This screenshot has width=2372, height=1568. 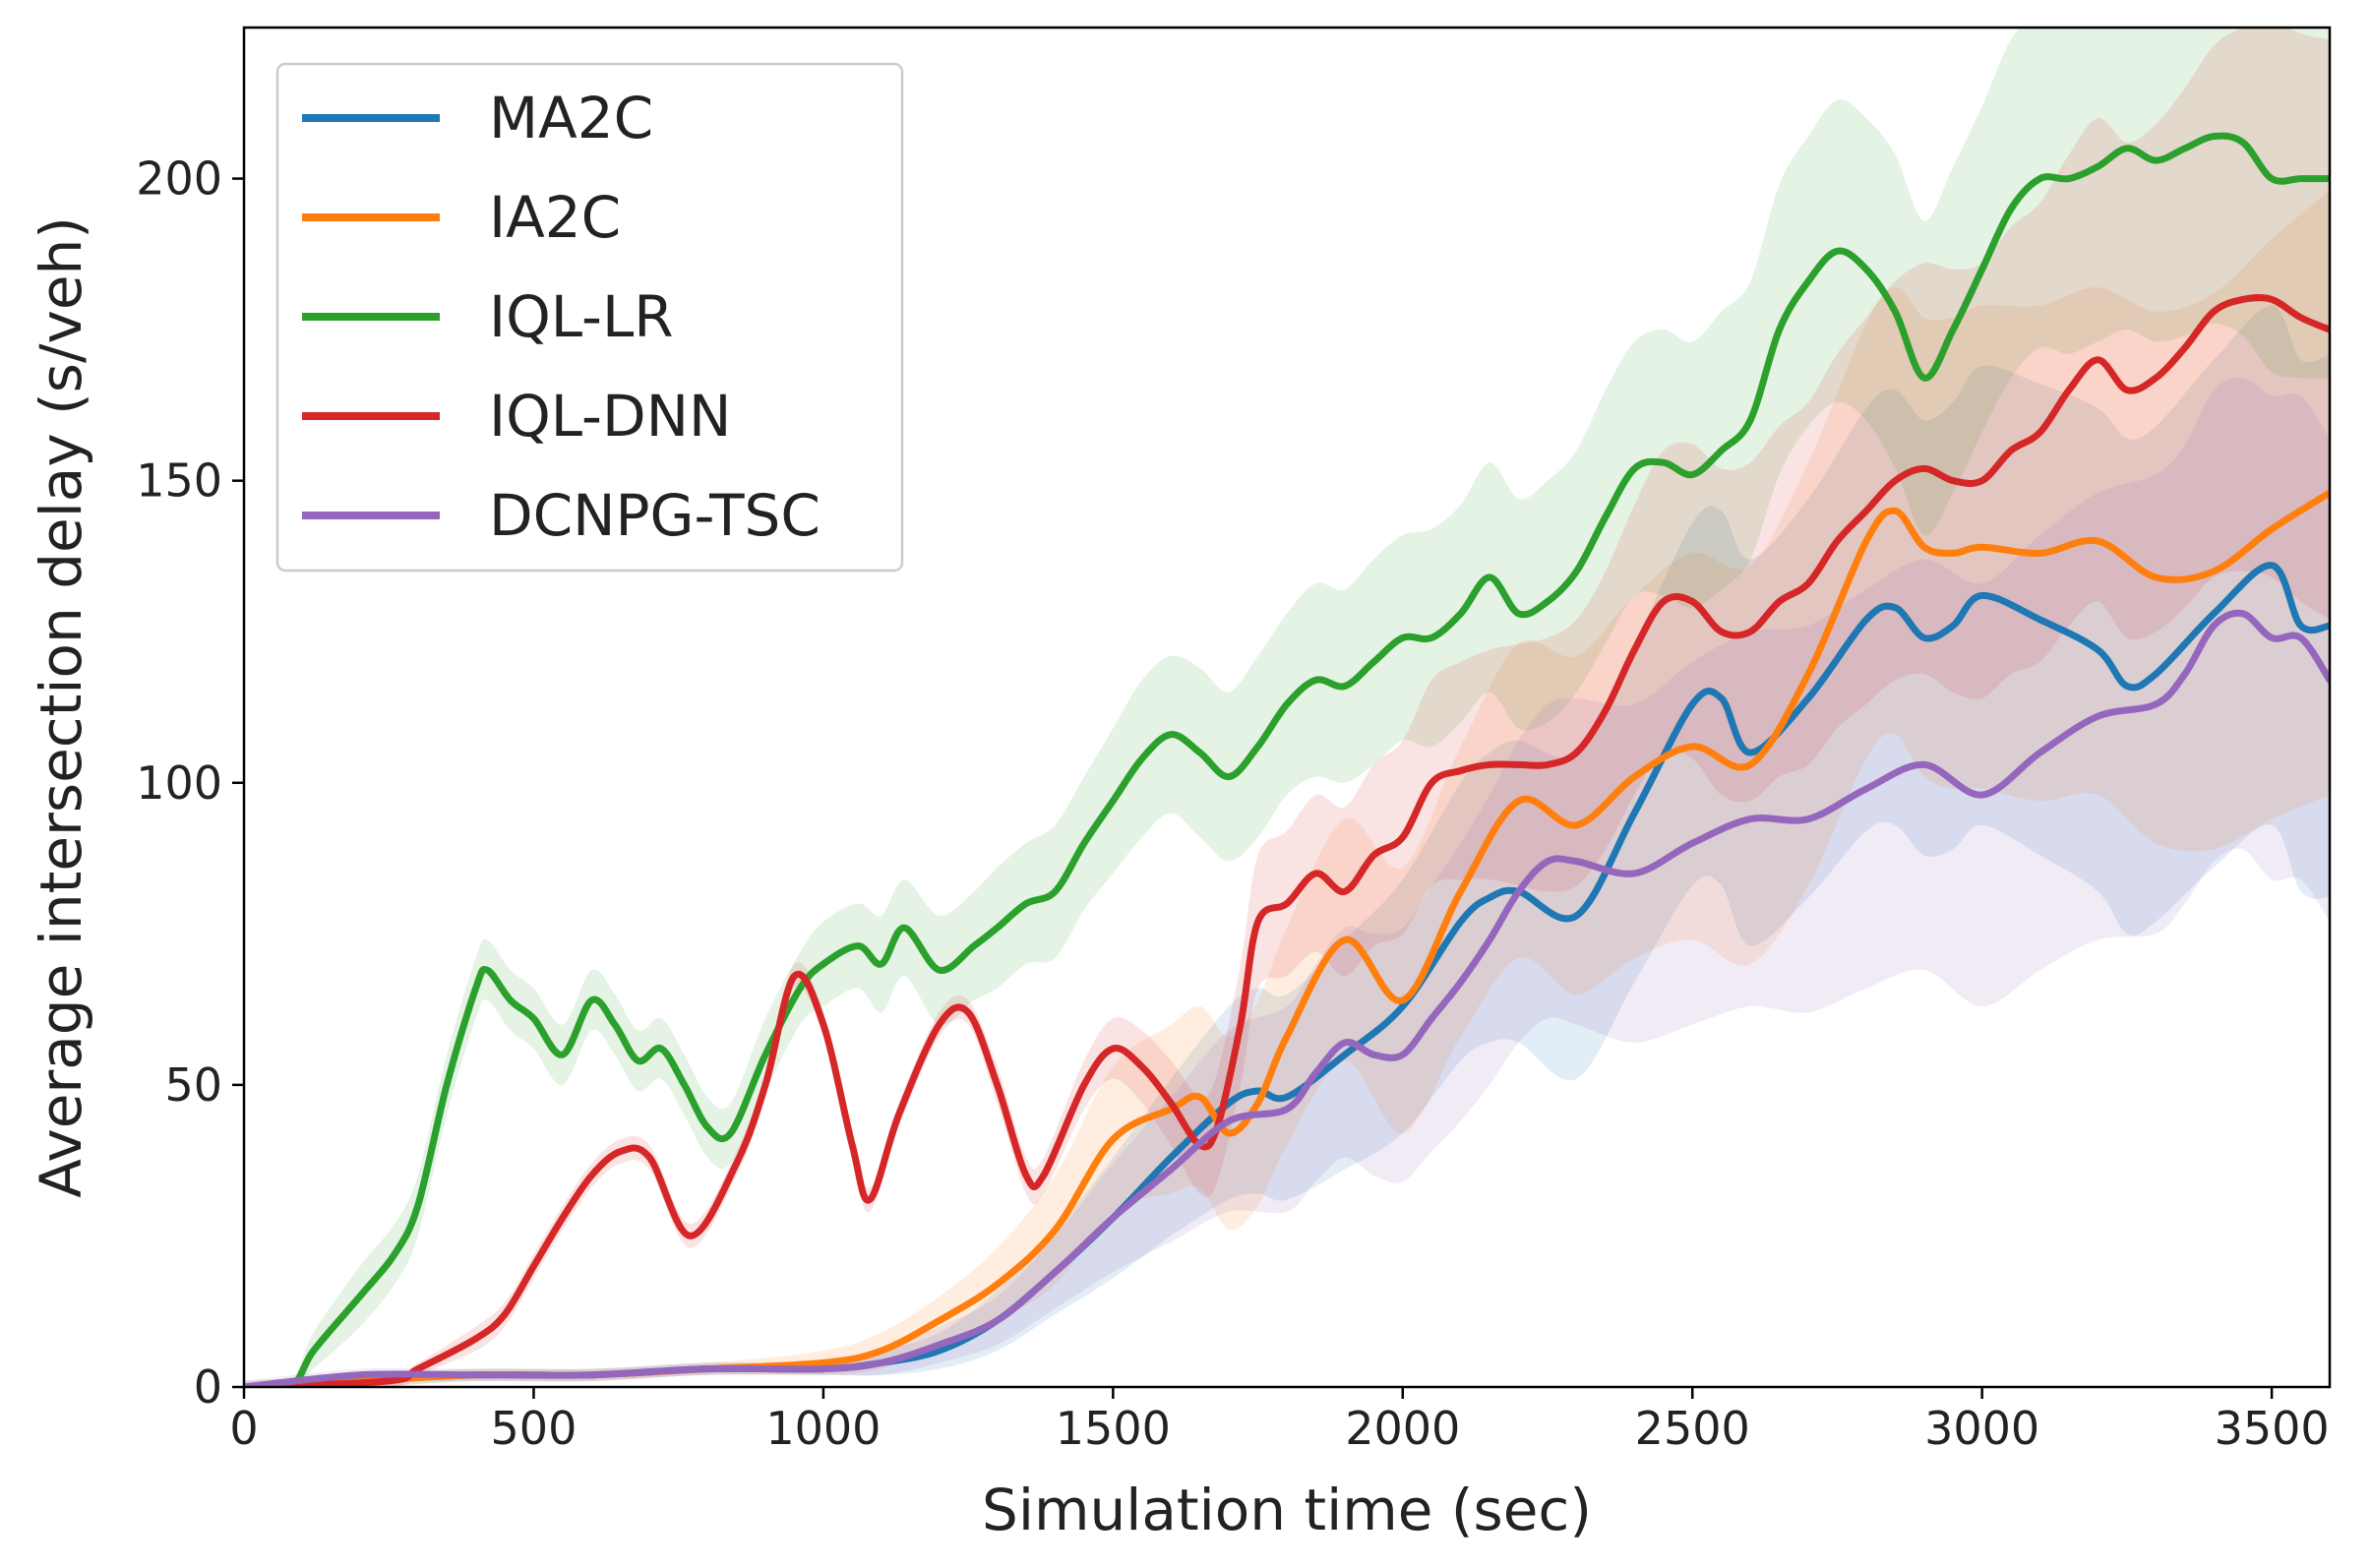 What do you see at coordinates (179, 783) in the screenshot?
I see `y-tick-label: 100` at bounding box center [179, 783].